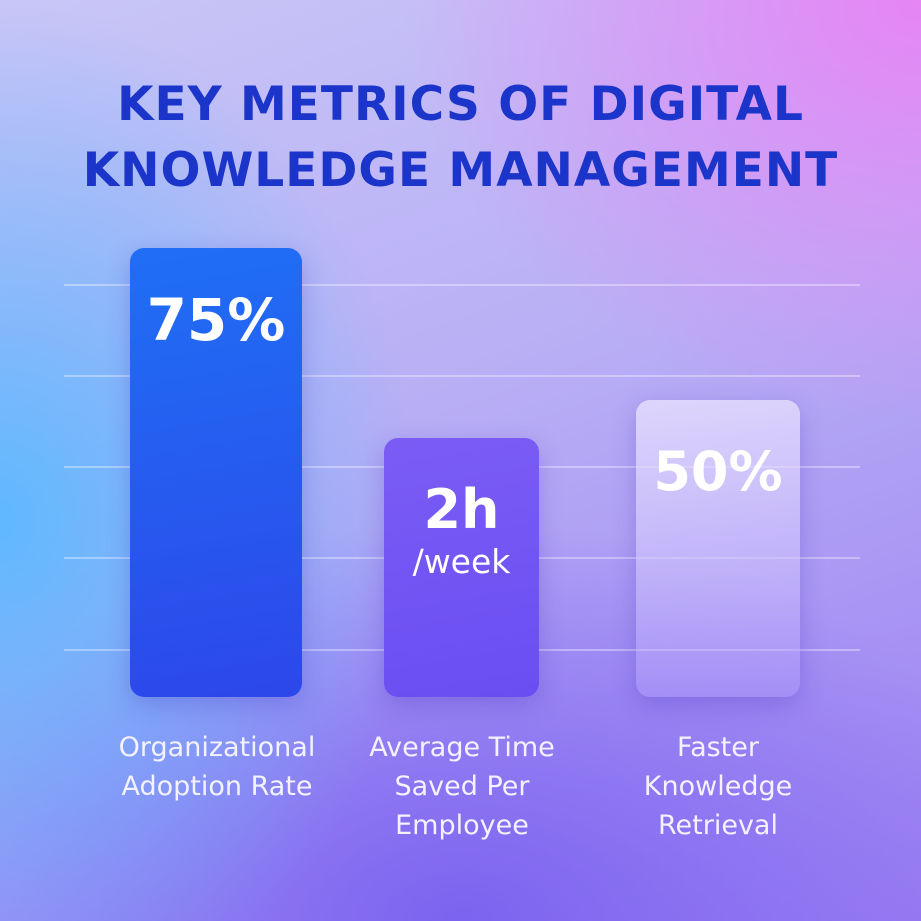  I want to click on metric-unit: /week, so click(461, 561).